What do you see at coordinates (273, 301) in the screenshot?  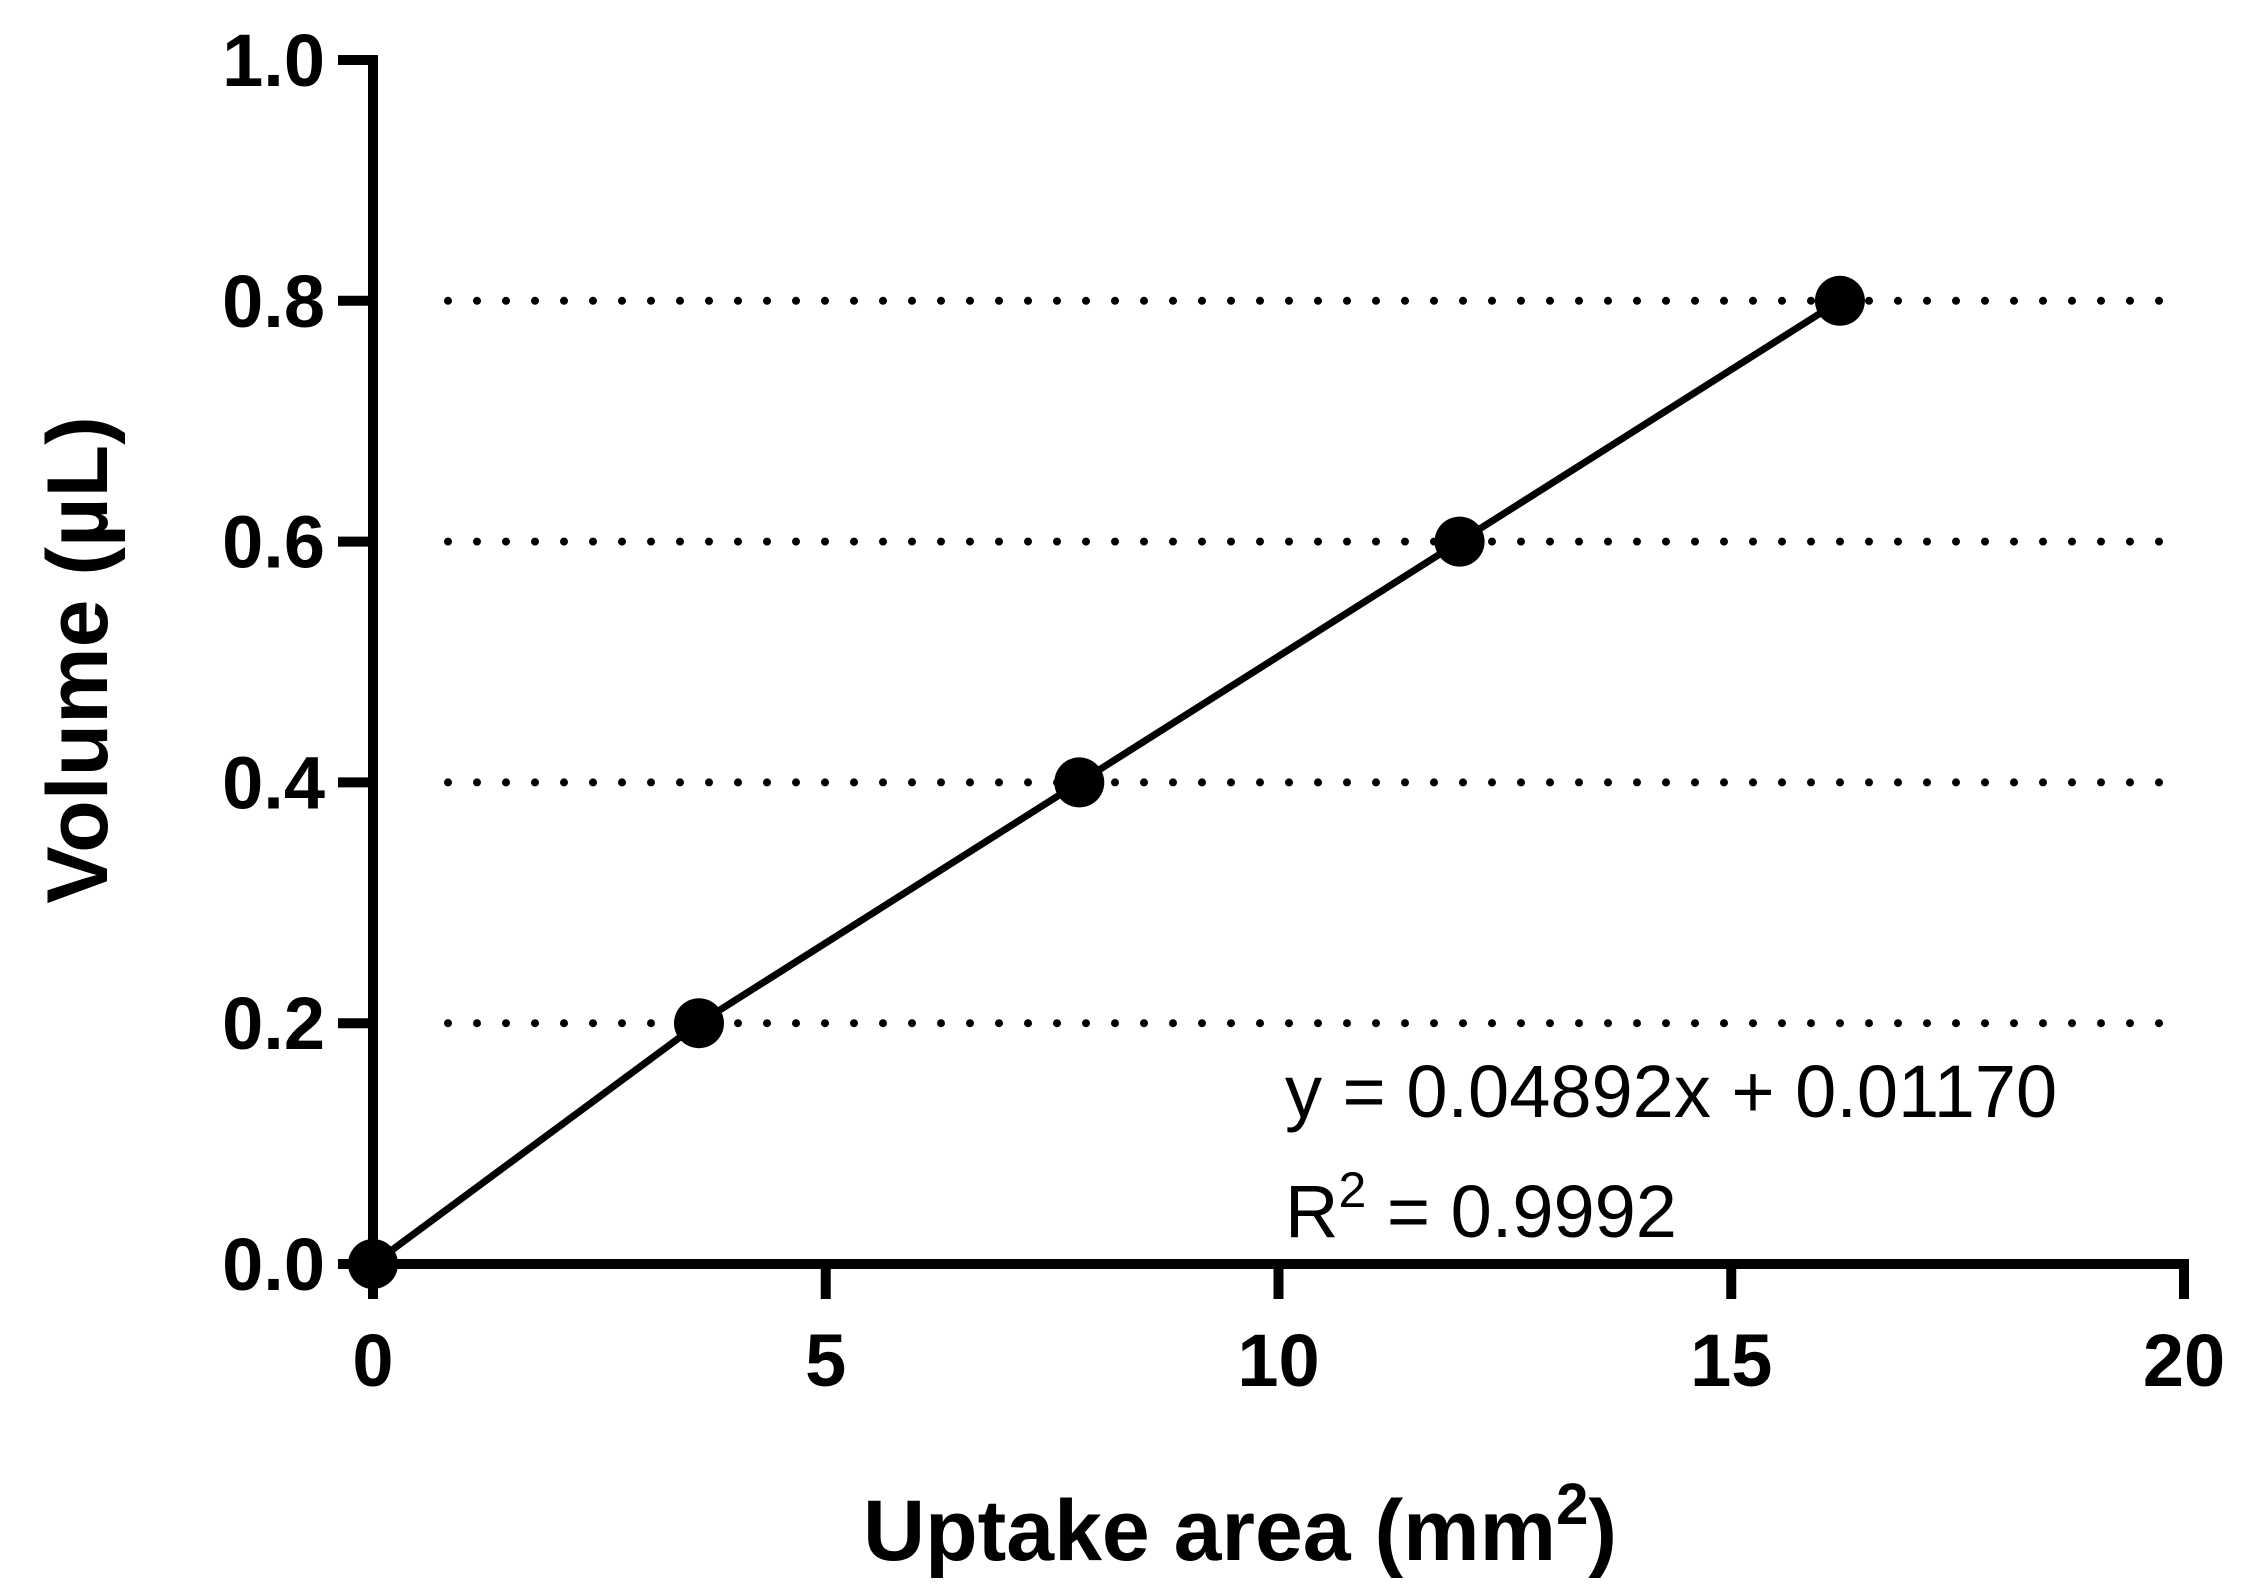 I see `y-tick-label-4: 0.8` at bounding box center [273, 301].